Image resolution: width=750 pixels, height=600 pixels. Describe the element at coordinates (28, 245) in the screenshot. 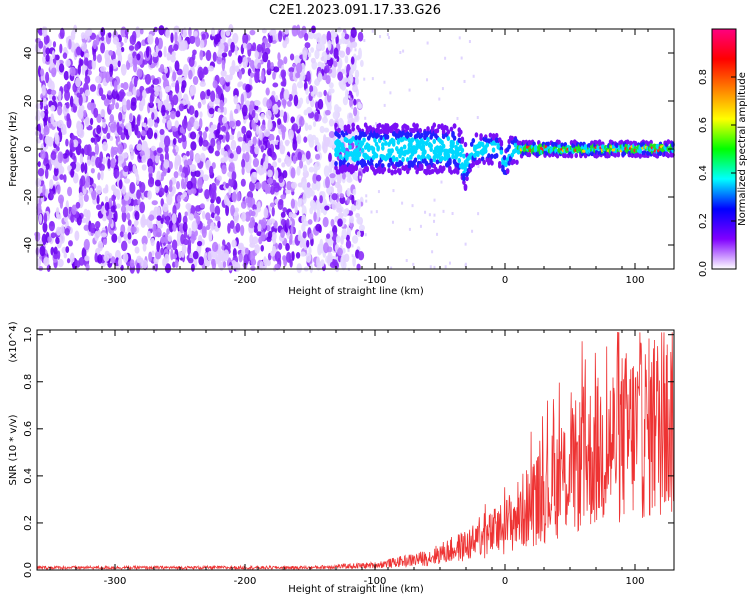

I see `y-tick-label: -40` at that location.